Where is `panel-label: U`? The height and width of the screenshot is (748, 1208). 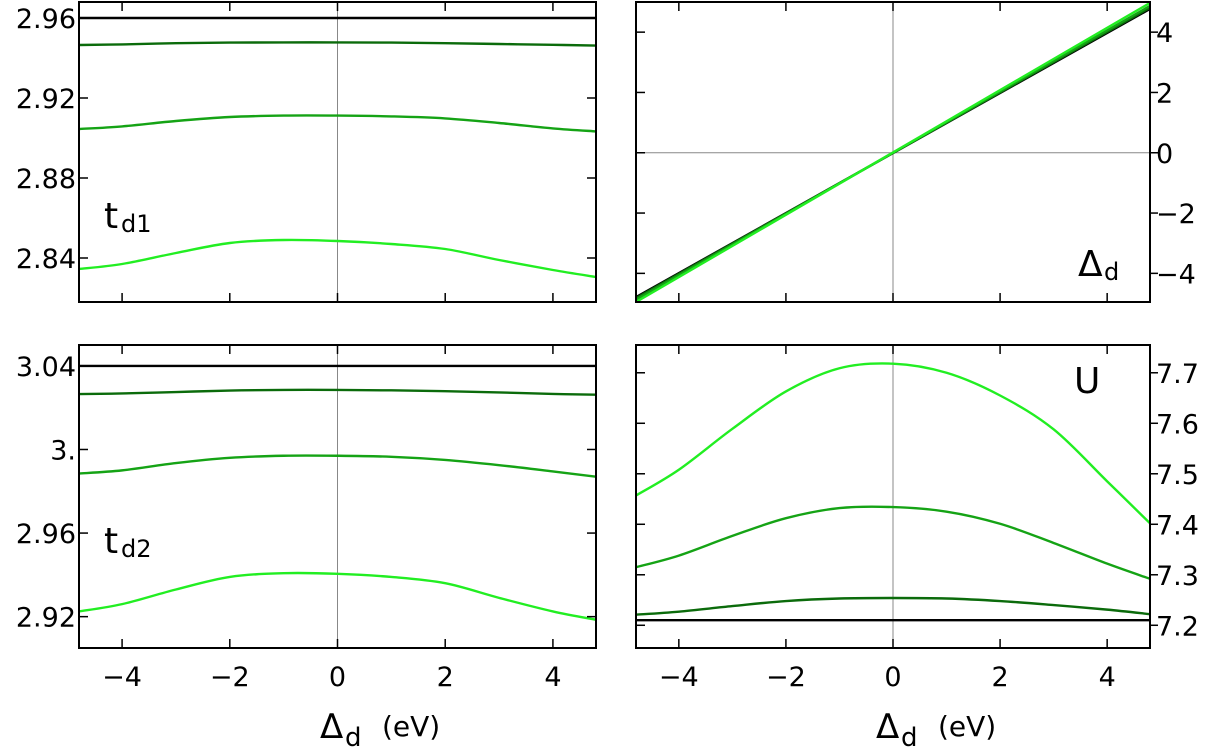
panel-label: U is located at coordinates (1087, 381).